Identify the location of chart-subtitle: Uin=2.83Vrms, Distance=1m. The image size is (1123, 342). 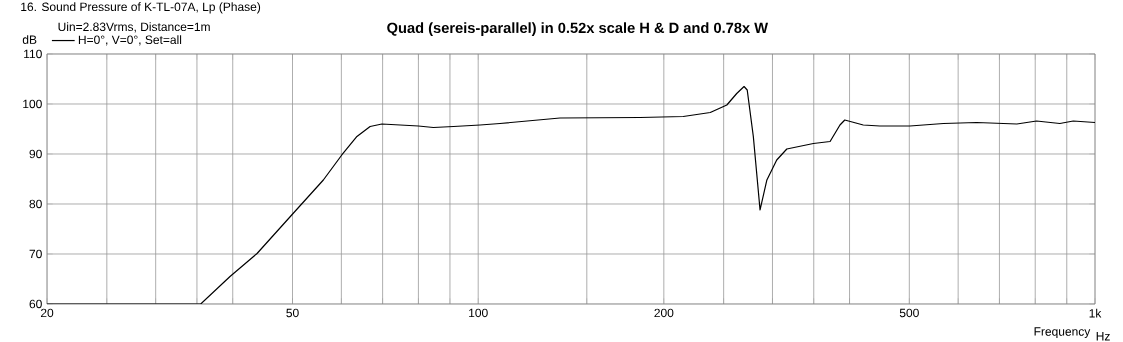
(134, 27).